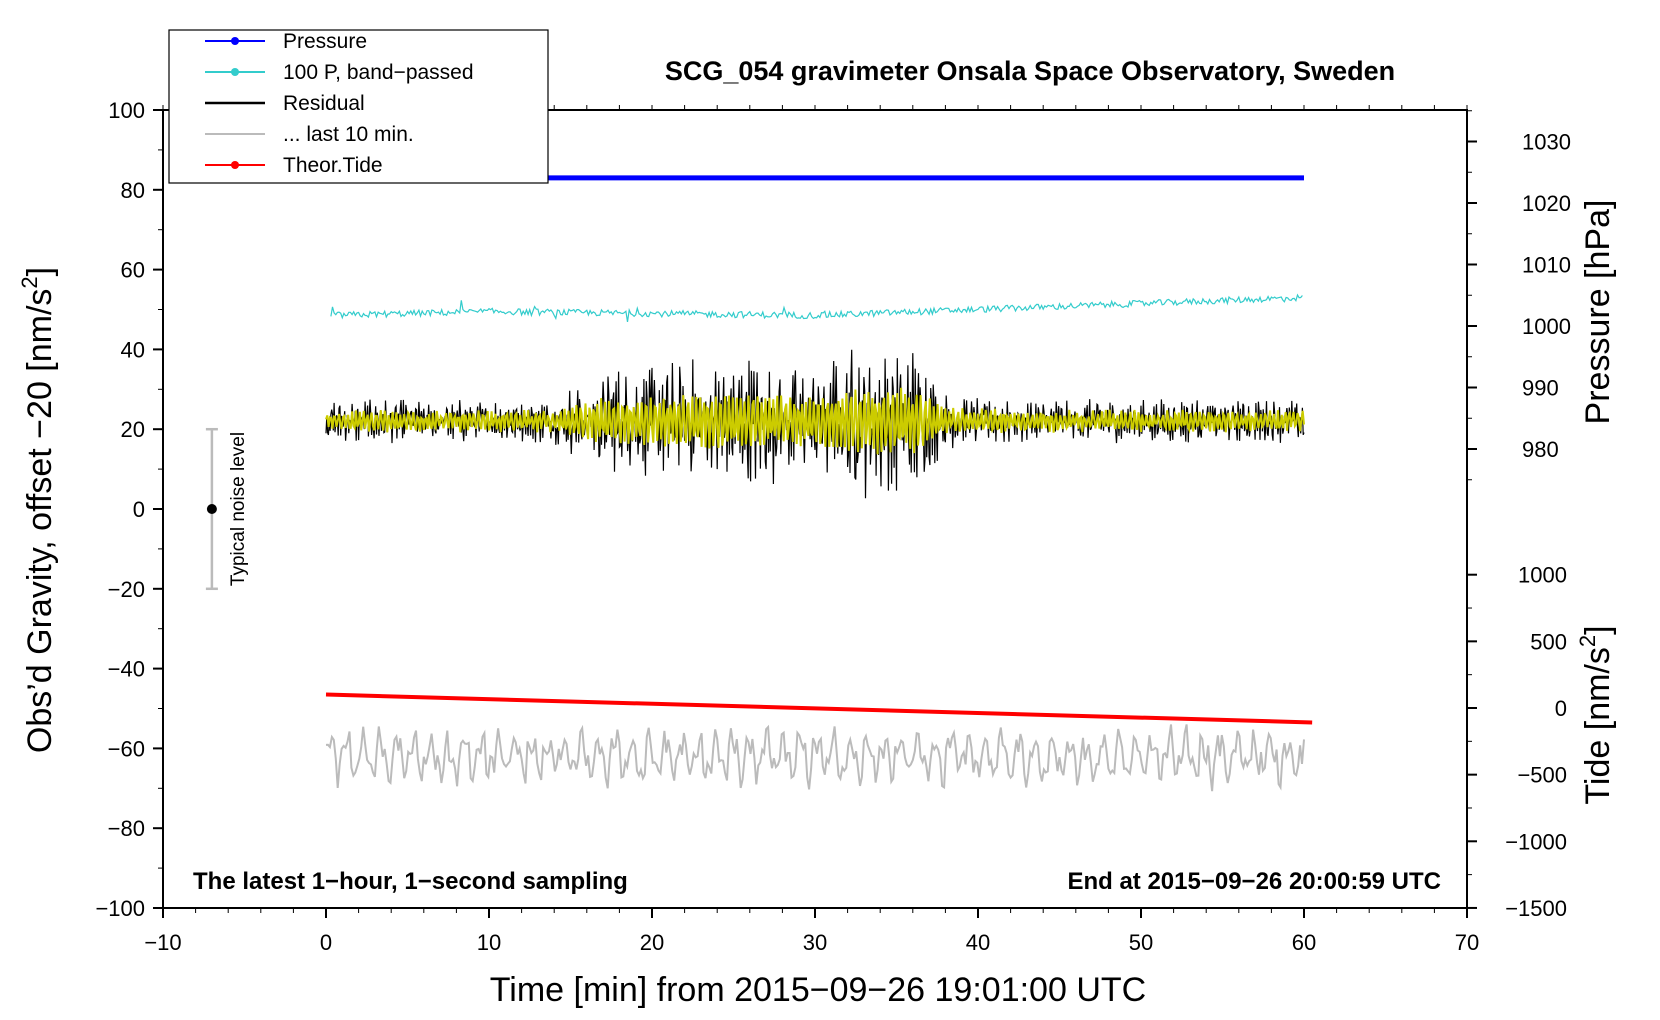  I want to click on pressure-tick-label: 1010, so click(1546, 265).